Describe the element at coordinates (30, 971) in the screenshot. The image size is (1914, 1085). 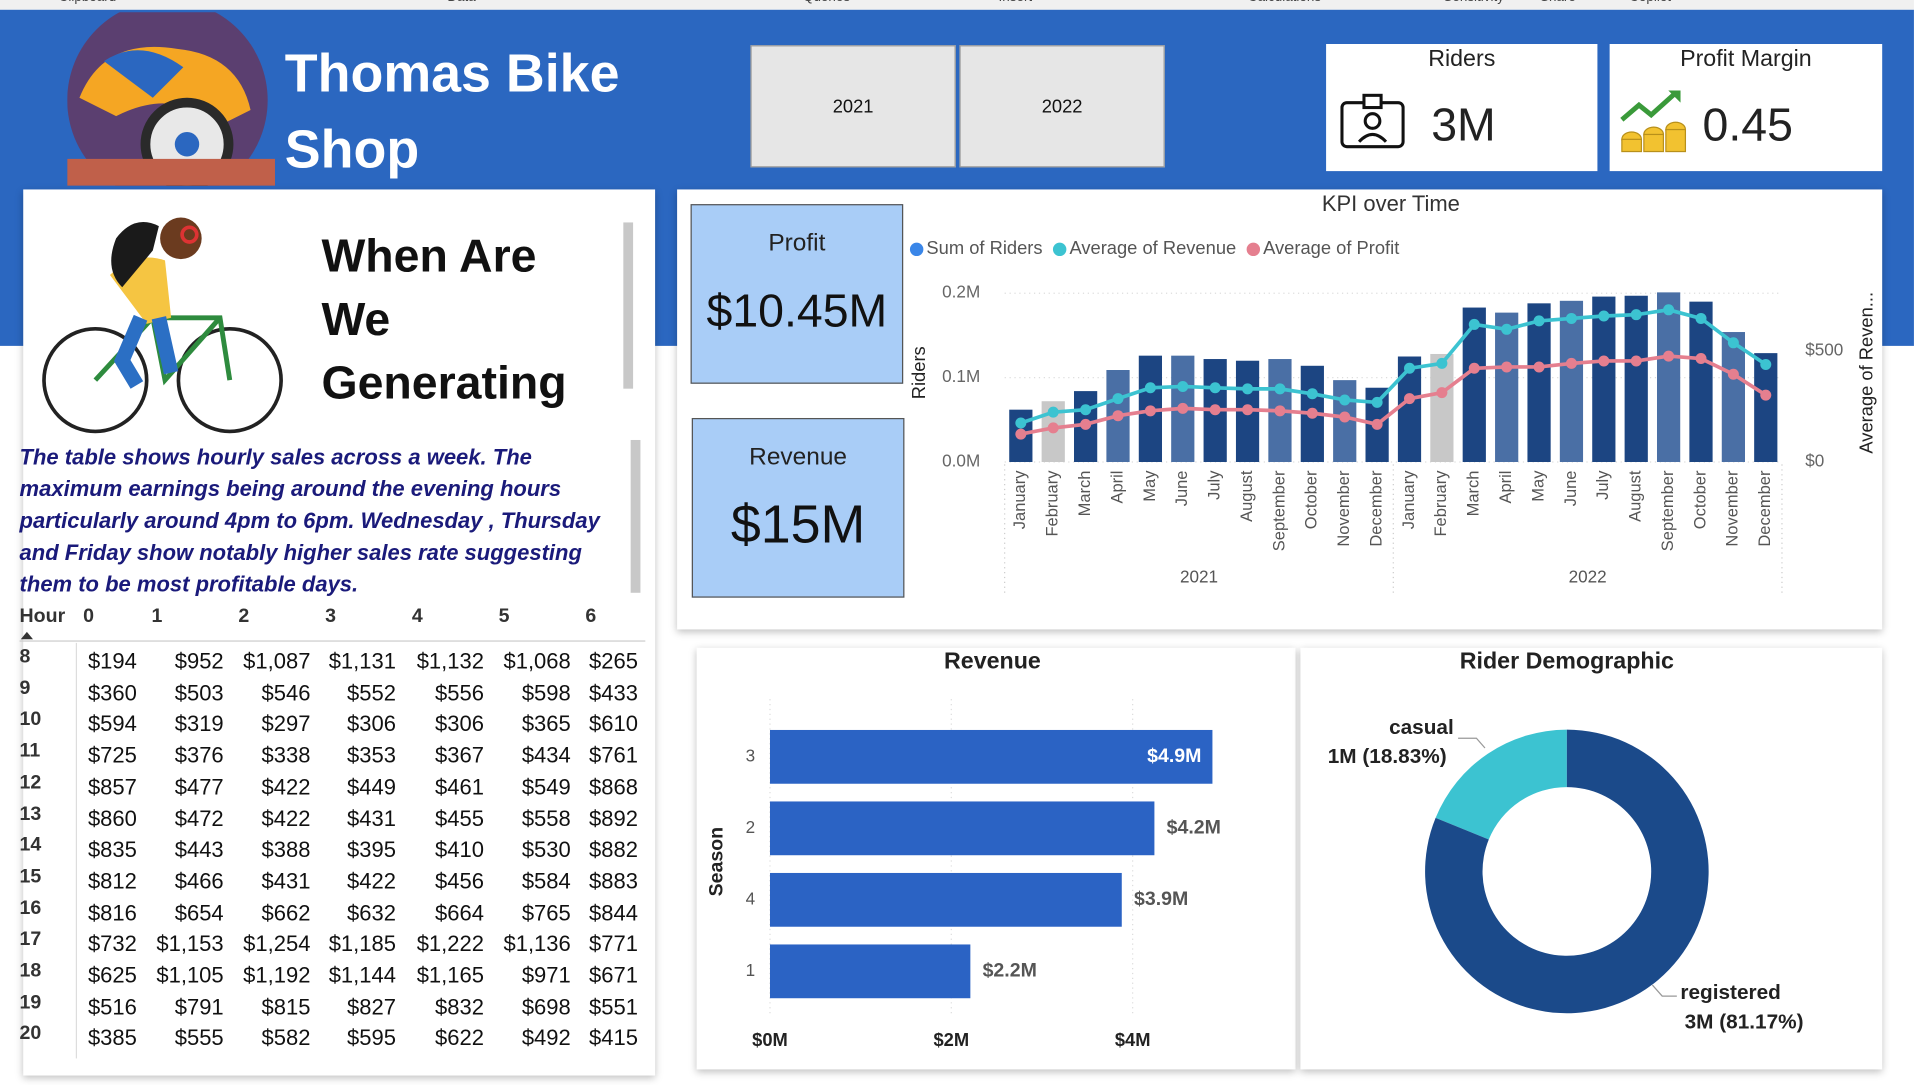
I see `row-header: 18` at that location.